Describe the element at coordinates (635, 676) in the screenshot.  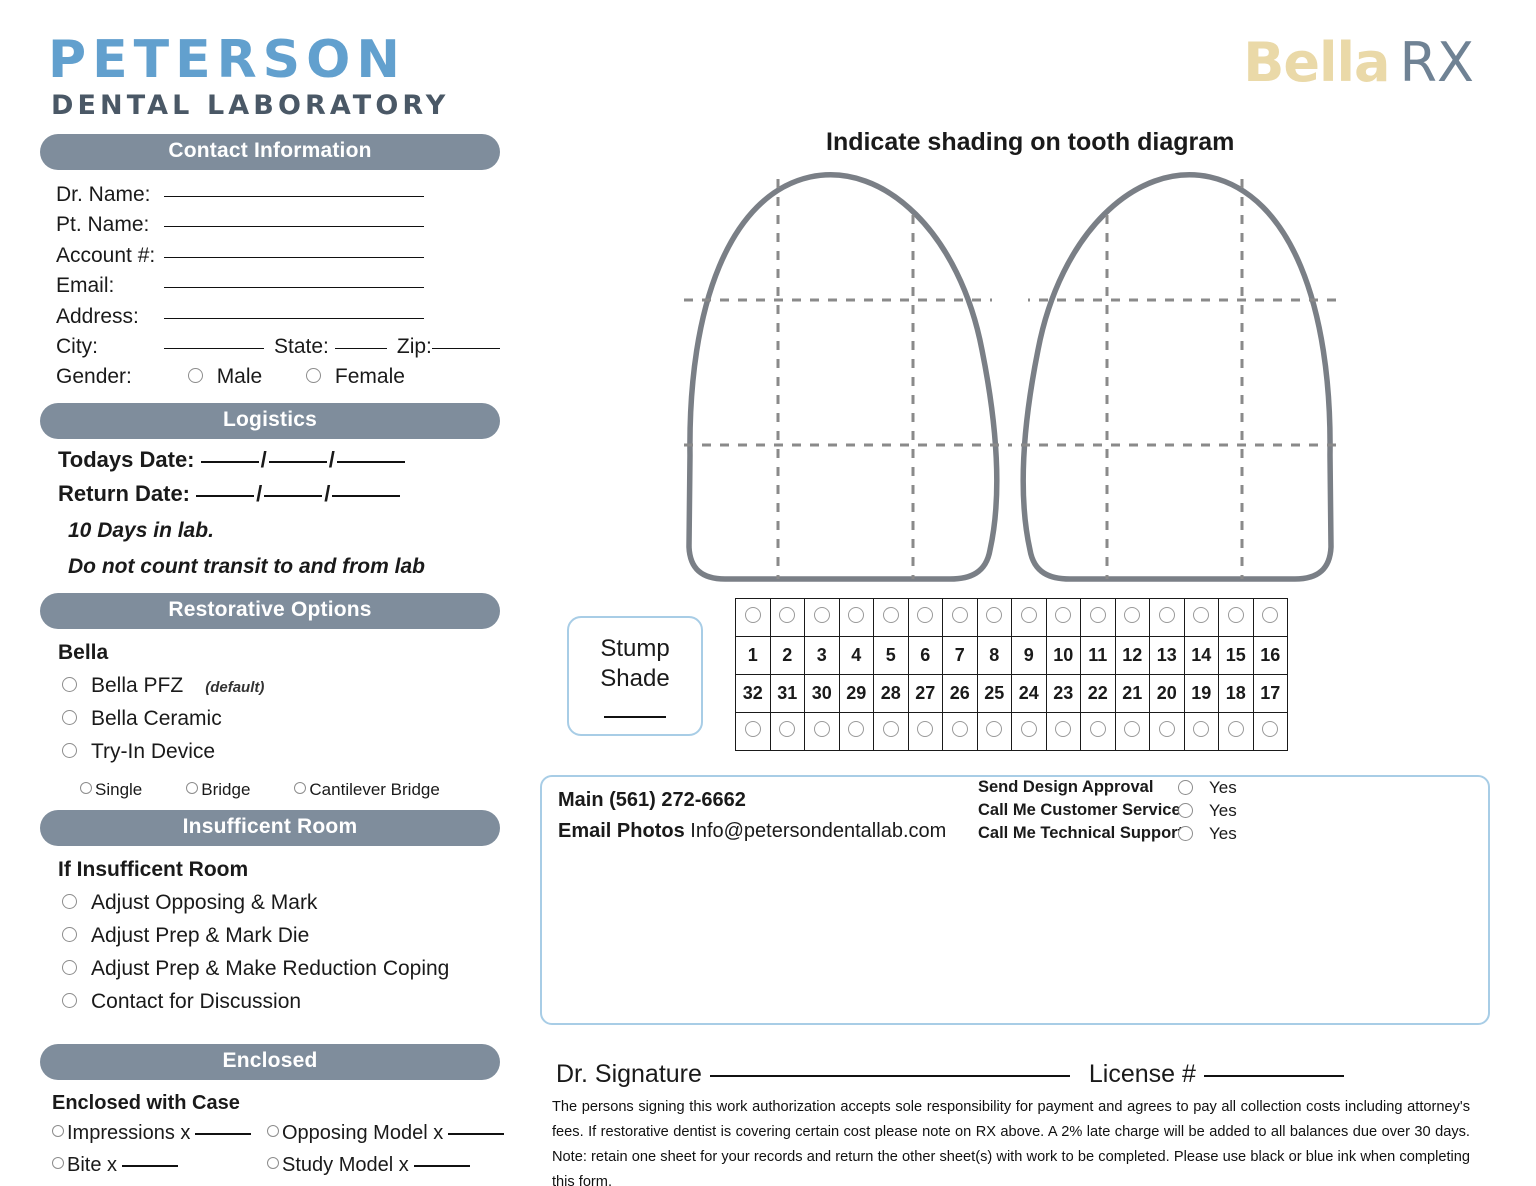
I see `stump-shade-box: Stump Shade` at that location.